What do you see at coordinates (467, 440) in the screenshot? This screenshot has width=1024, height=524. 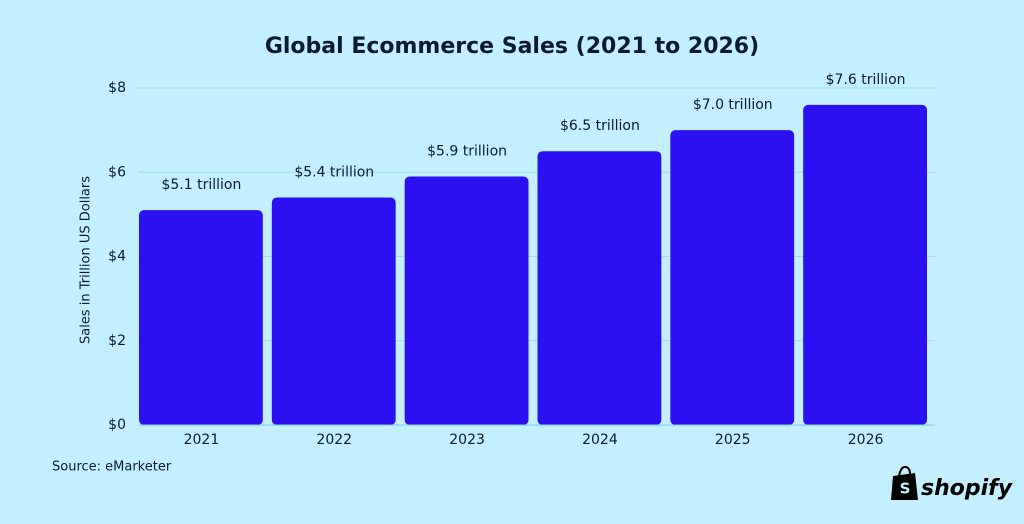 I see `x-tick-label: 2023` at bounding box center [467, 440].